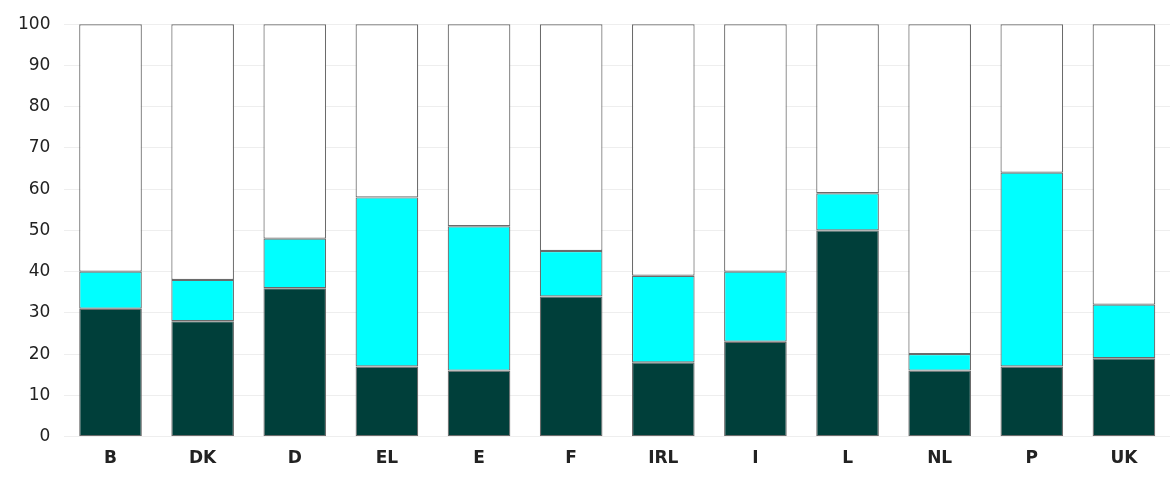 The width and height of the screenshot is (1176, 489). Describe the element at coordinates (755, 457) in the screenshot. I see `x-tick-label: I` at that location.